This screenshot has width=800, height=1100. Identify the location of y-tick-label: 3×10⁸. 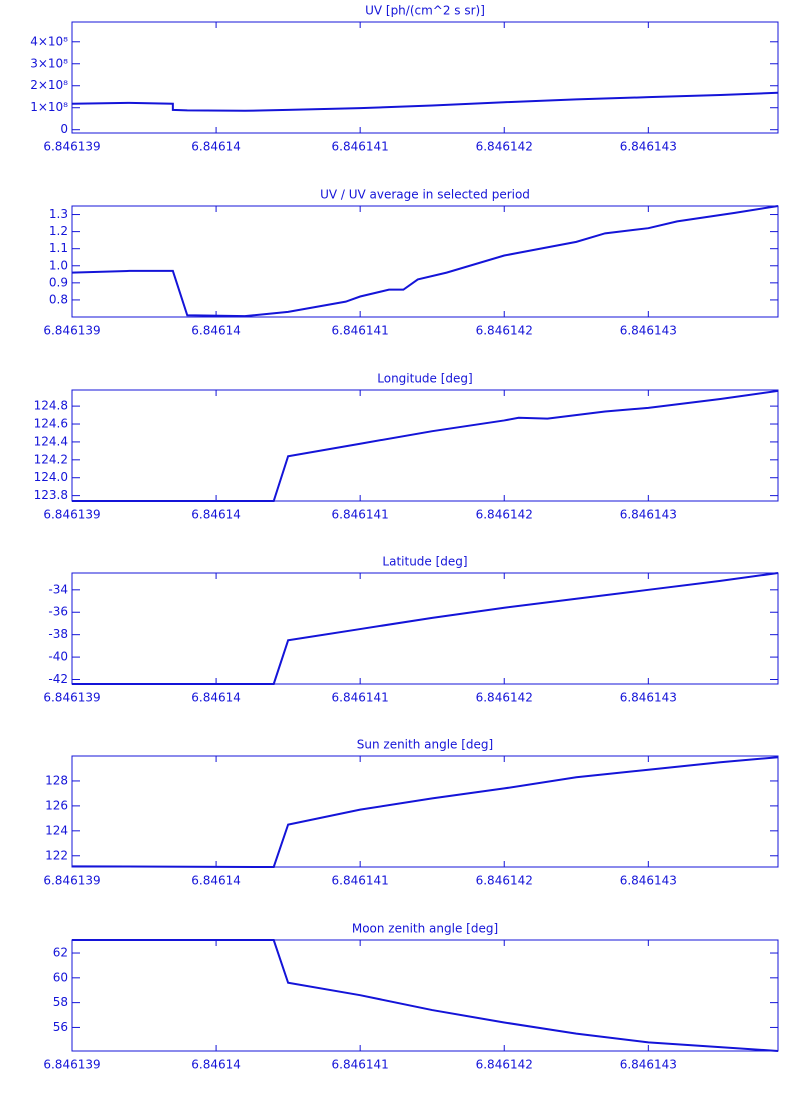
(49, 63).